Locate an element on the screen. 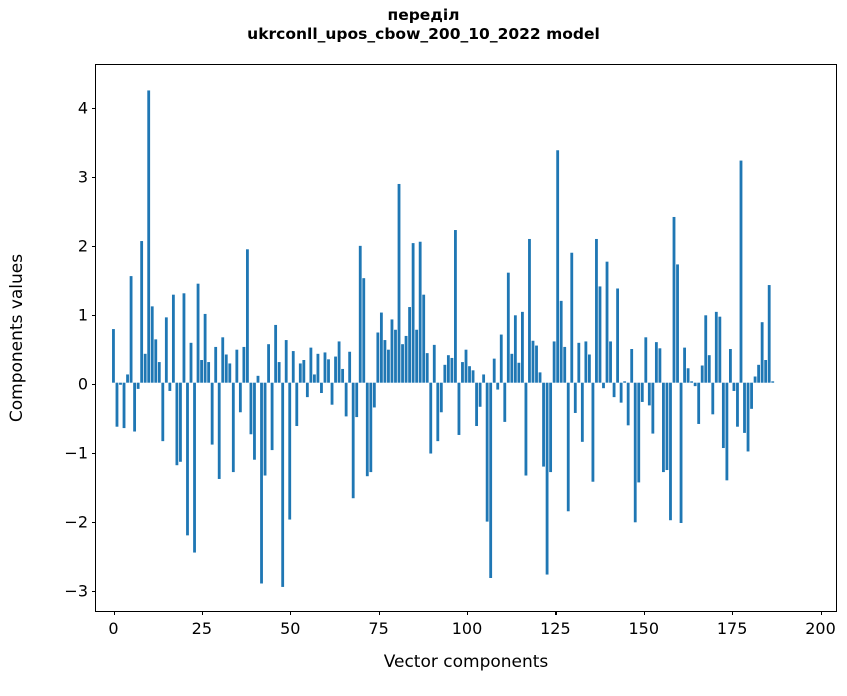 Image resolution: width=847 pixels, height=696 pixels. y-tick-label: −1 is located at coordinates (76, 453).